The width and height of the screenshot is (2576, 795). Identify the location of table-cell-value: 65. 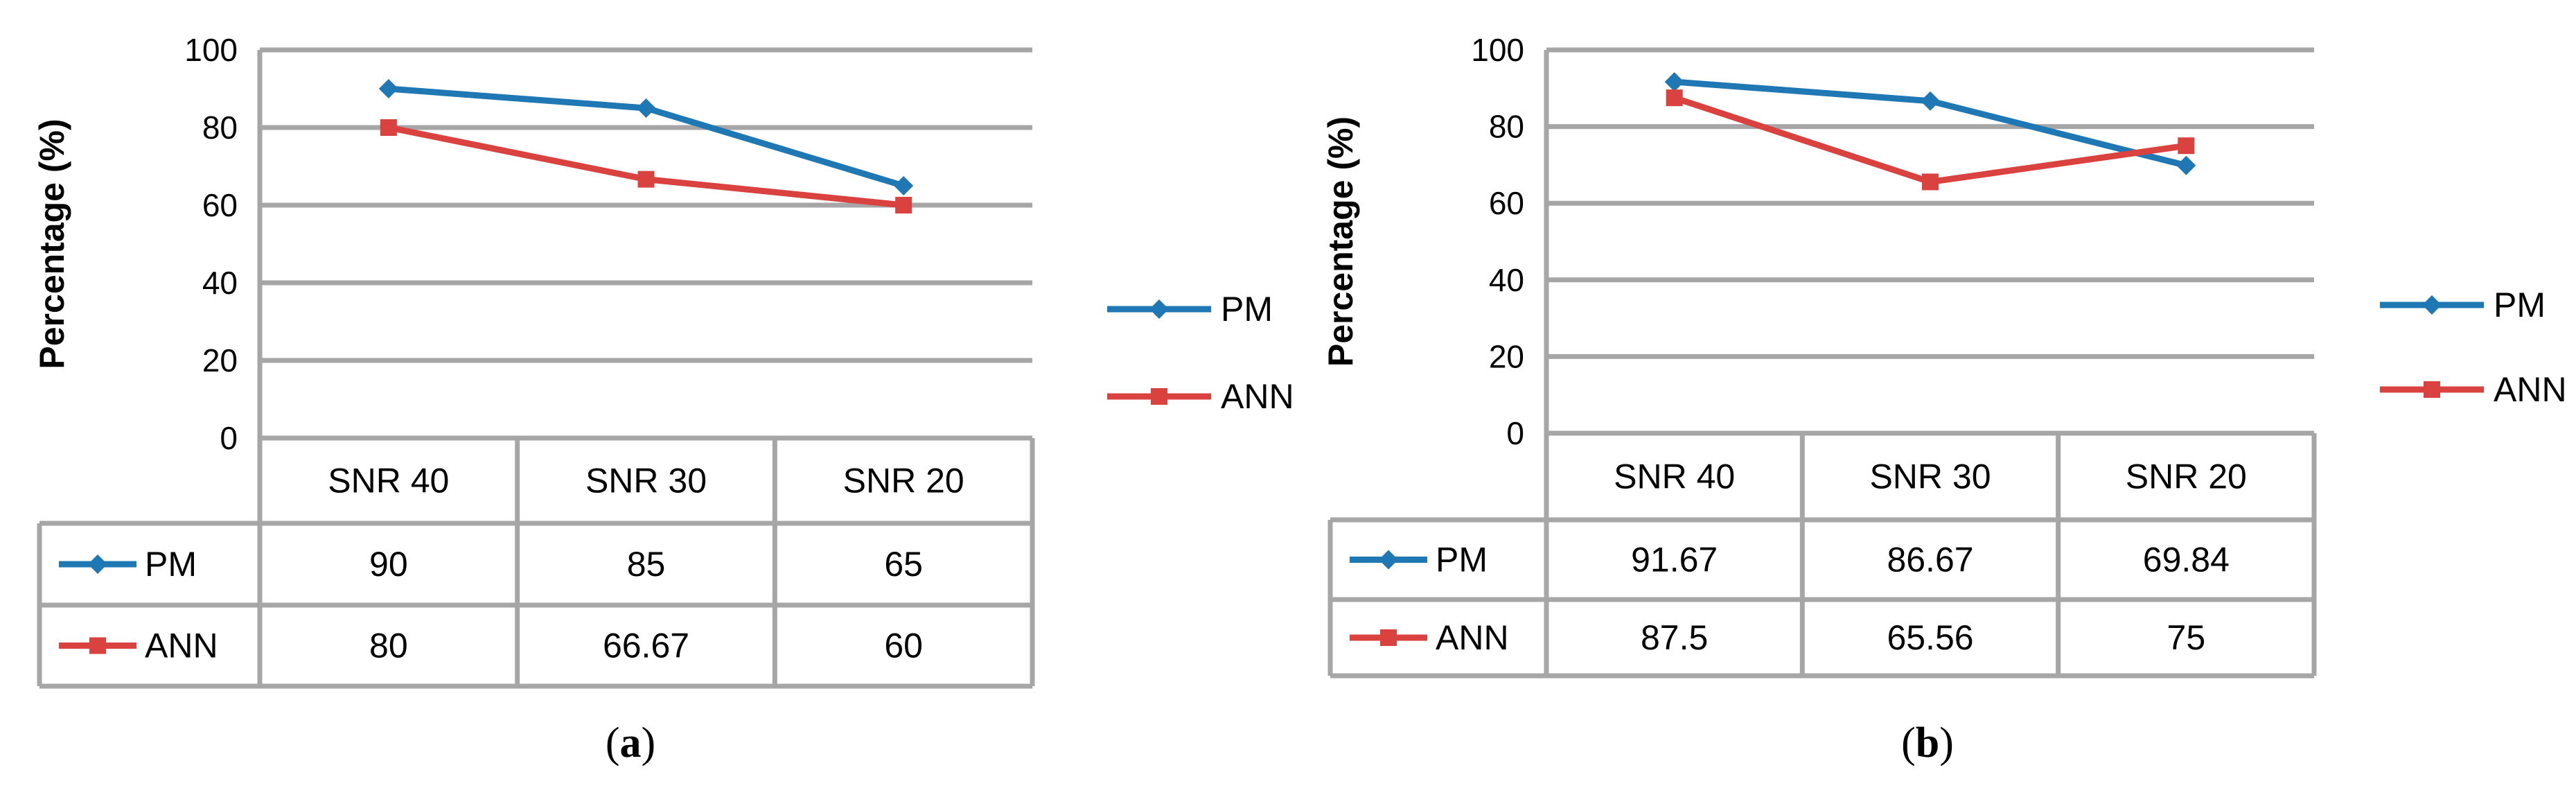
(904, 564).